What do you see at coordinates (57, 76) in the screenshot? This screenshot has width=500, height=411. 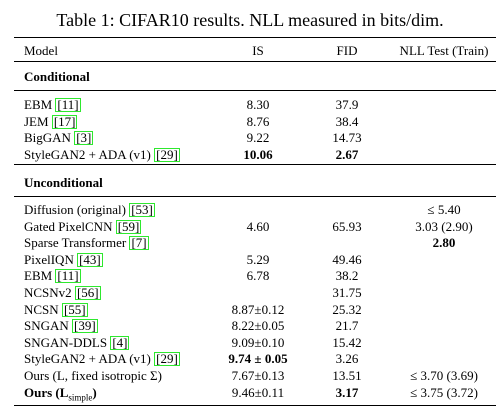 I see `section-title: Conditional` at bounding box center [57, 76].